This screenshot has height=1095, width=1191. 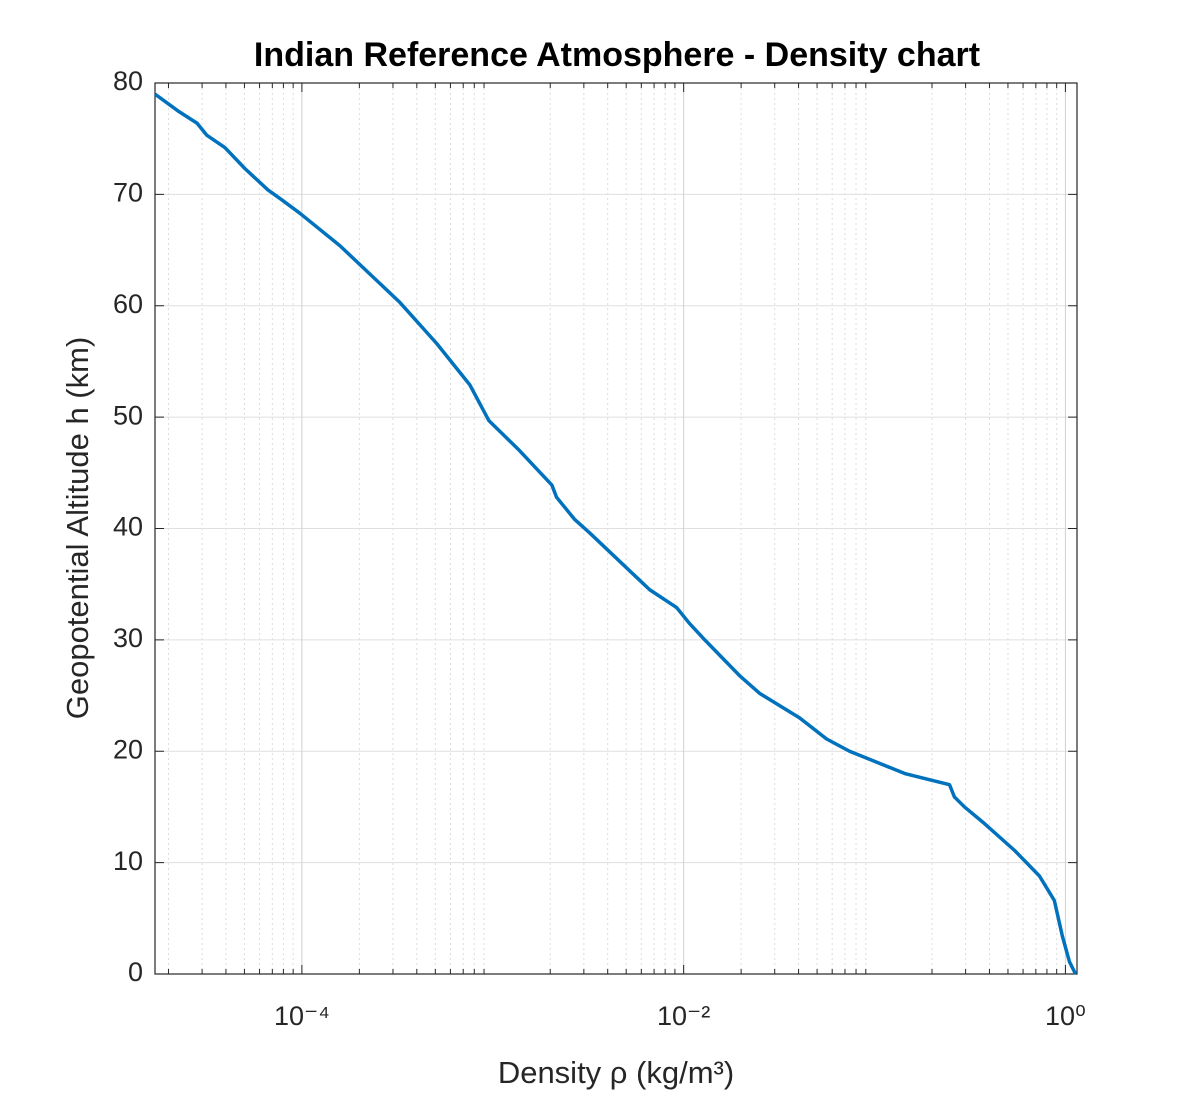 What do you see at coordinates (683, 1016) in the screenshot?
I see `x-tick-label: 10⁻²` at bounding box center [683, 1016].